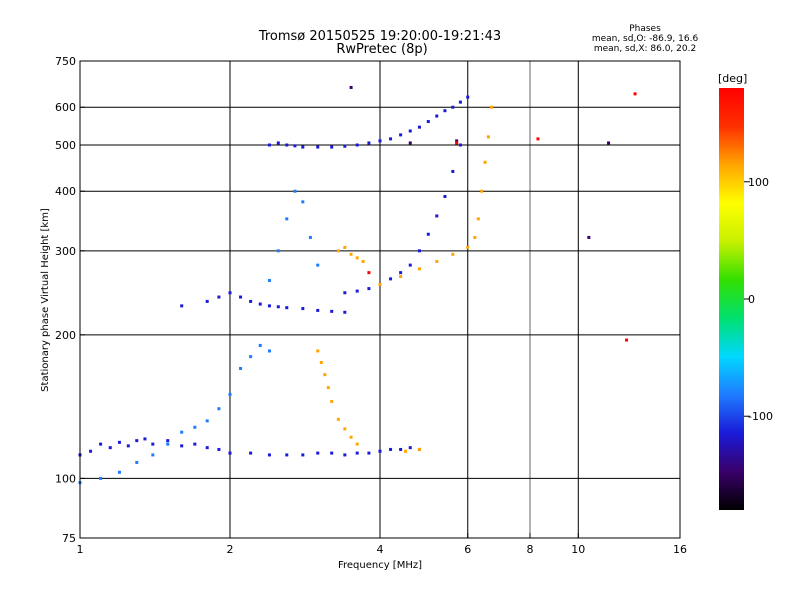  Describe the element at coordinates (732, 78) in the screenshot. I see `colorbar-label: [deg]` at that location.